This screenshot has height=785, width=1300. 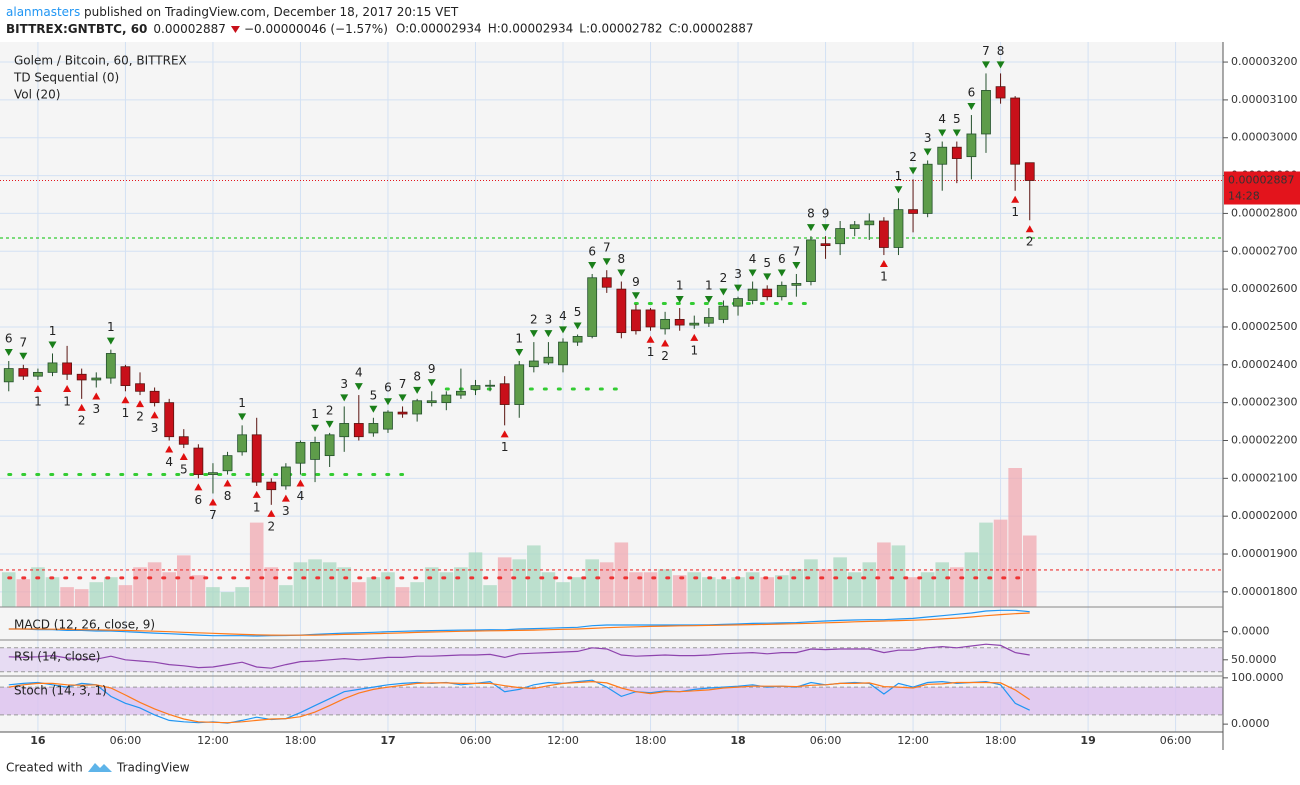 What do you see at coordinates (57, 657) in the screenshot?
I see `rsi-label: RSI (14, close)` at bounding box center [57, 657].